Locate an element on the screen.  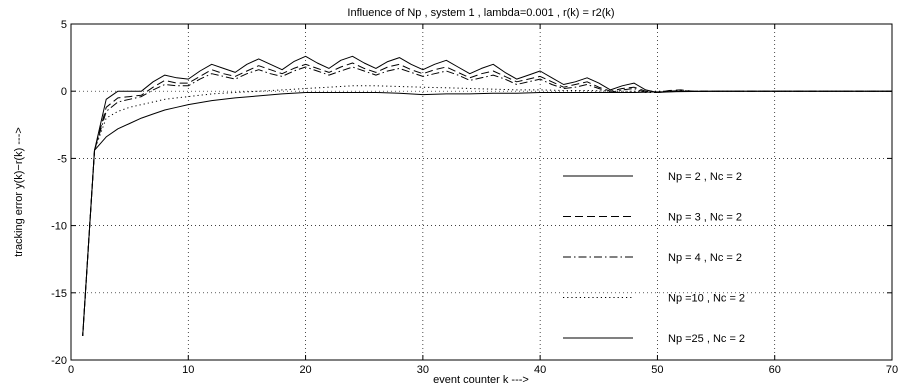
y-axis-label: tracking error y(k)−r(k) ---> is located at coordinates (19, 192).